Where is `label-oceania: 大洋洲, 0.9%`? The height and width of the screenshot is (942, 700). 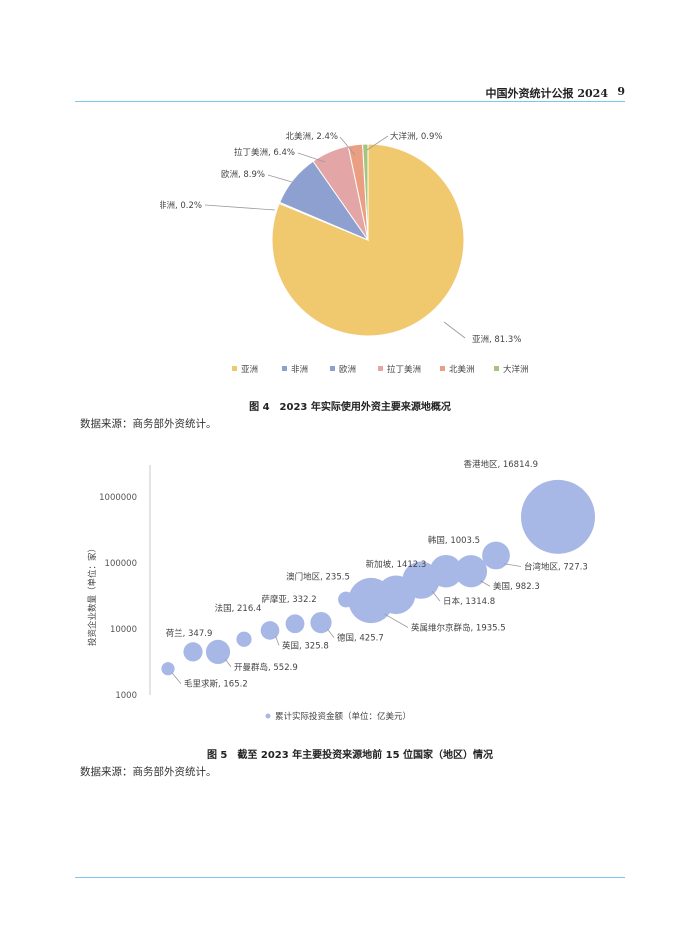
label-oceania: 大洋洲, 0.9% is located at coordinates (416, 136).